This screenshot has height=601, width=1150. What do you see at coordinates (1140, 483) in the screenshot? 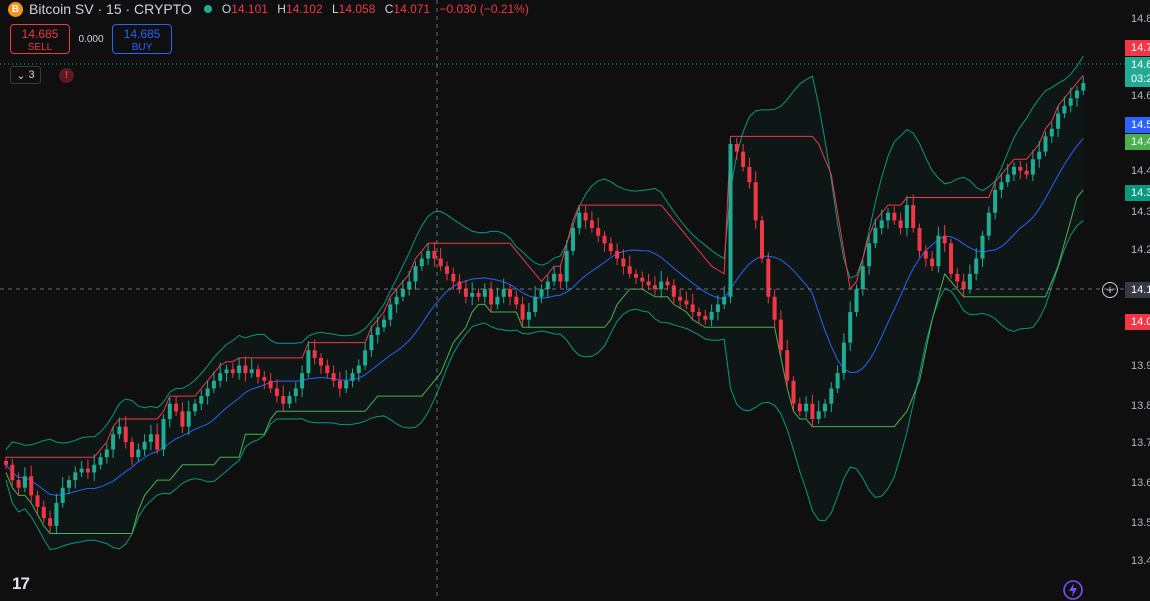
I see `price-axis-label: 13.6` at bounding box center [1140, 483].